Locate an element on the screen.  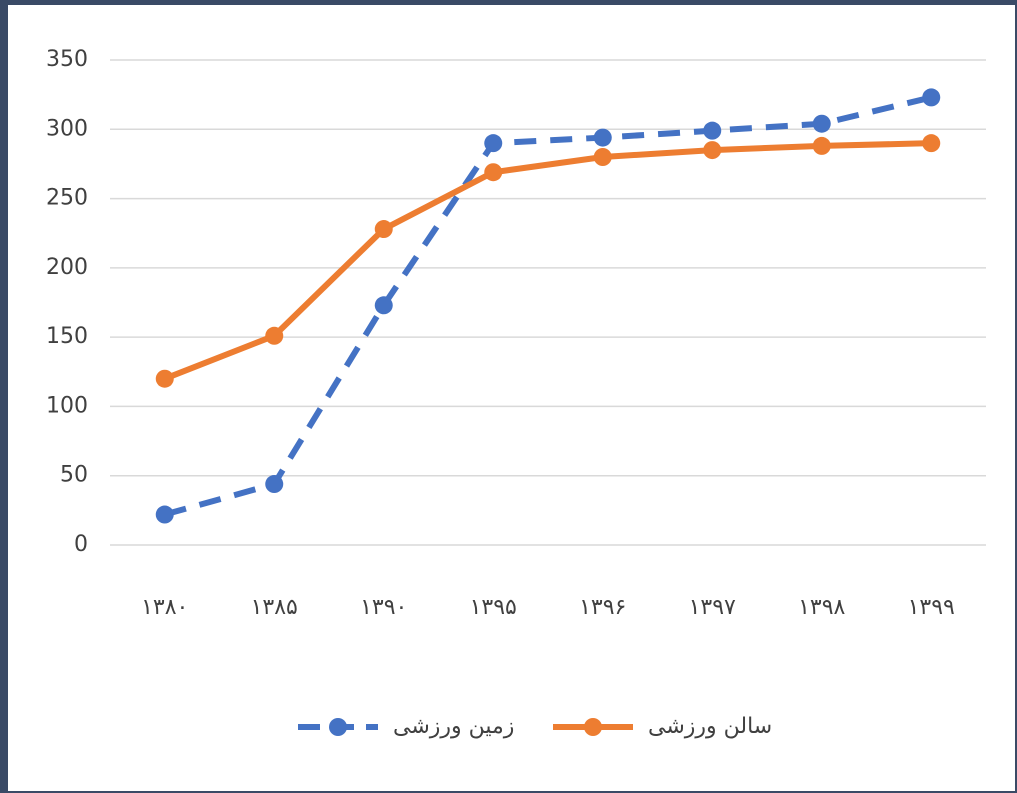
x-tick-label: ۱۳۹۶ is located at coordinates (602, 607).